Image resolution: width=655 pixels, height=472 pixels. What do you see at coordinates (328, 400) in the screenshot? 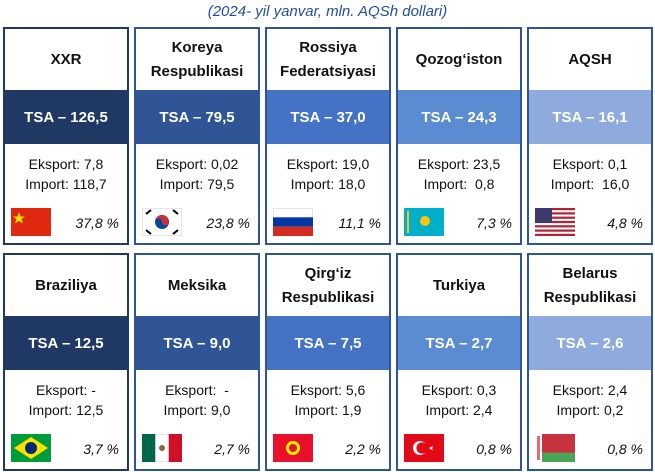
I see `trade-values: Eksport: 5,6 Import: 1,9` at bounding box center [328, 400].